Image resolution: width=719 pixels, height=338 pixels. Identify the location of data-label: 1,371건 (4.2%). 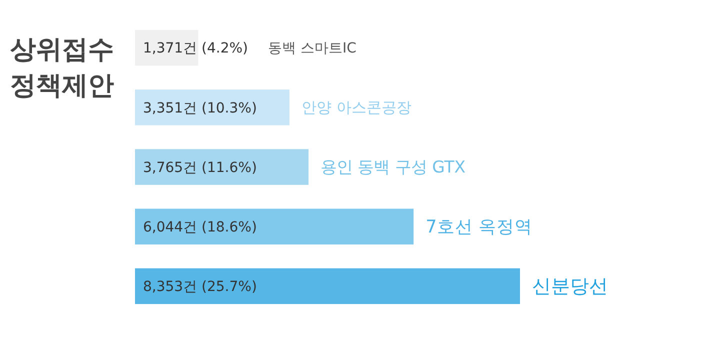
(195, 48).